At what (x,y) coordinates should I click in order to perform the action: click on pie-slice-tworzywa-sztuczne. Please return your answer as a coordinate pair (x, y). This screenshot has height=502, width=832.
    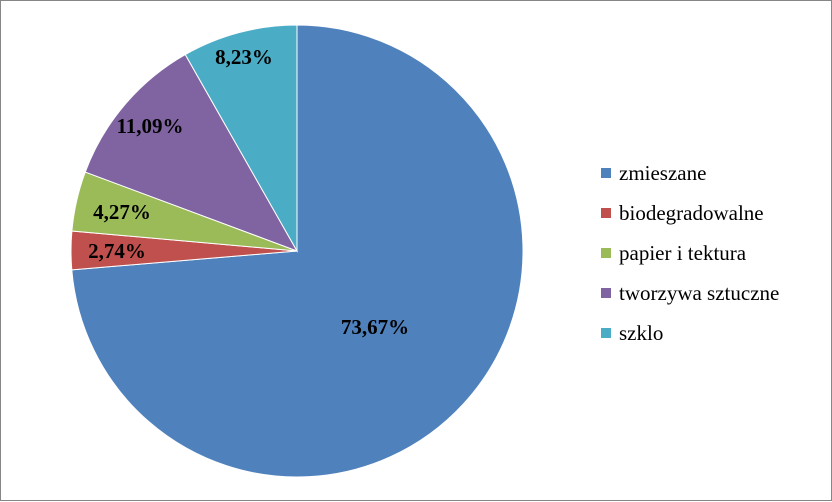
    Looking at the image, I should click on (191, 152).